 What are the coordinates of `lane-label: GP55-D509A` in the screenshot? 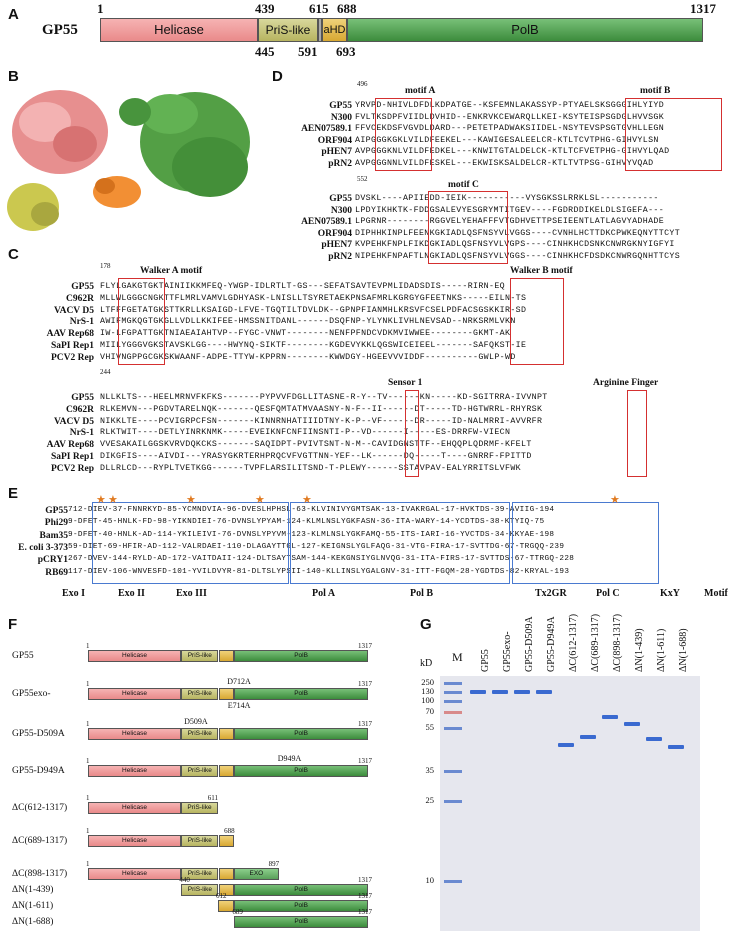 It's located at (529, 644).